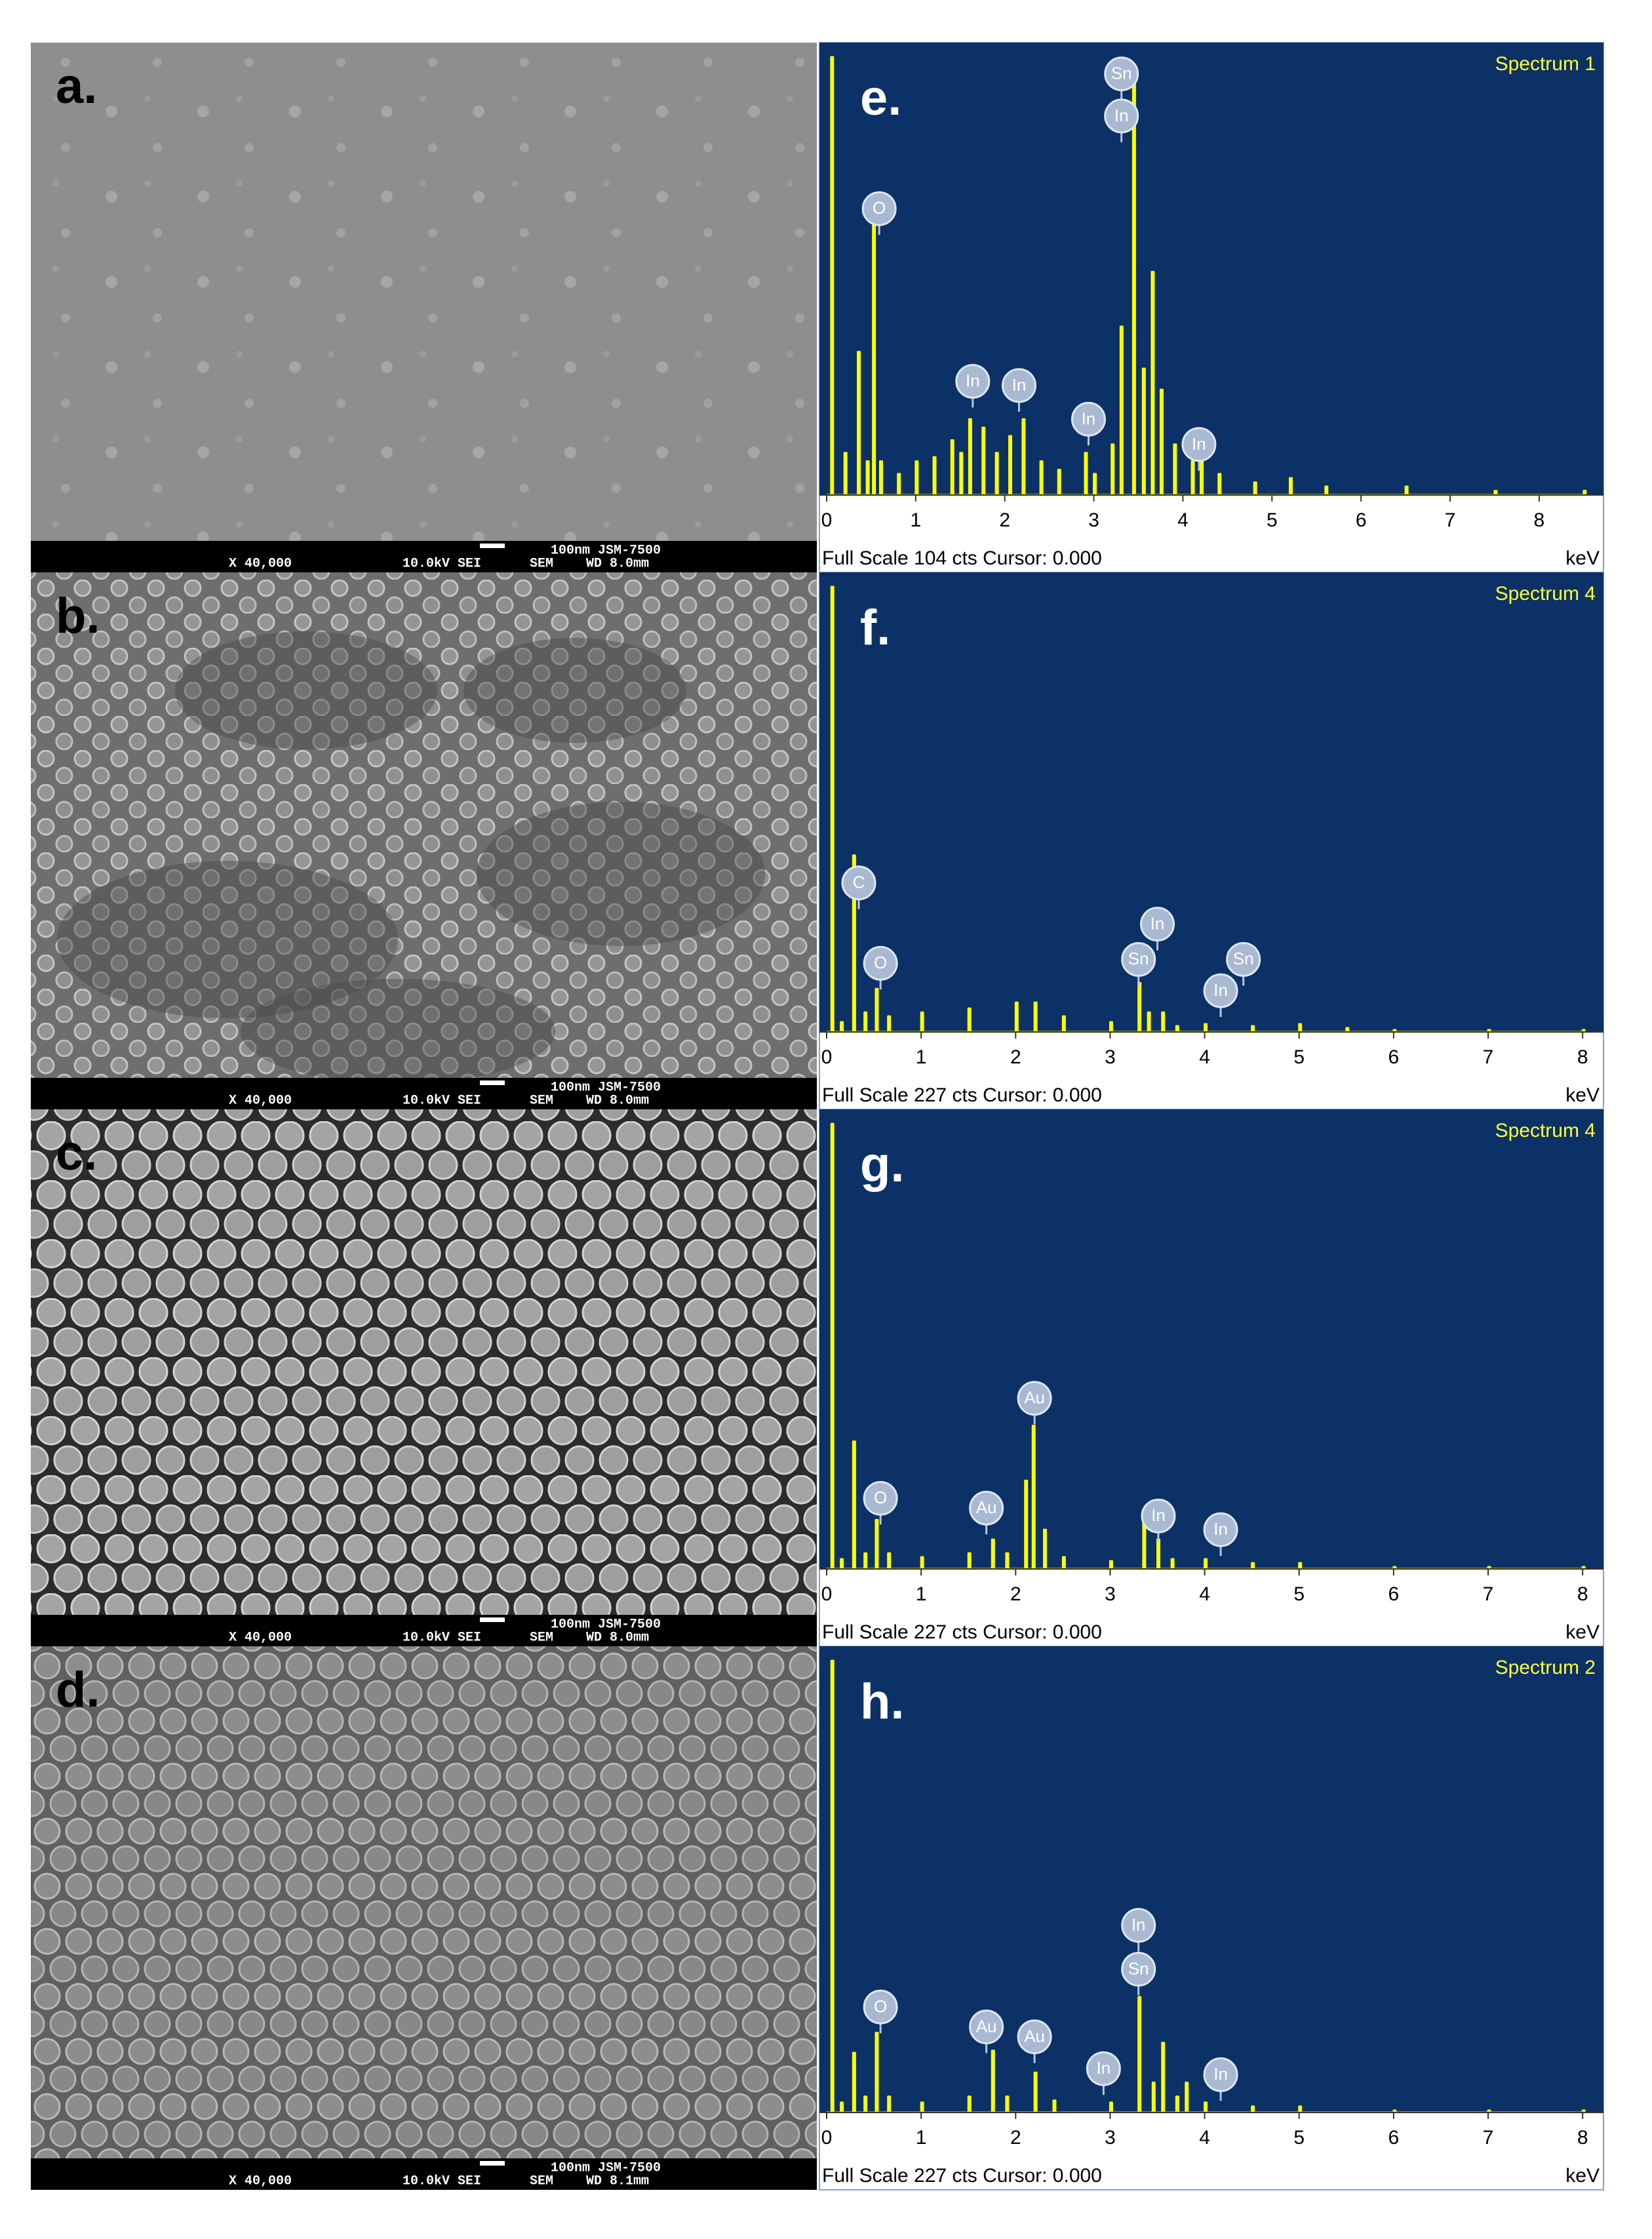  I want to click on panel-label: h., so click(882, 1702).